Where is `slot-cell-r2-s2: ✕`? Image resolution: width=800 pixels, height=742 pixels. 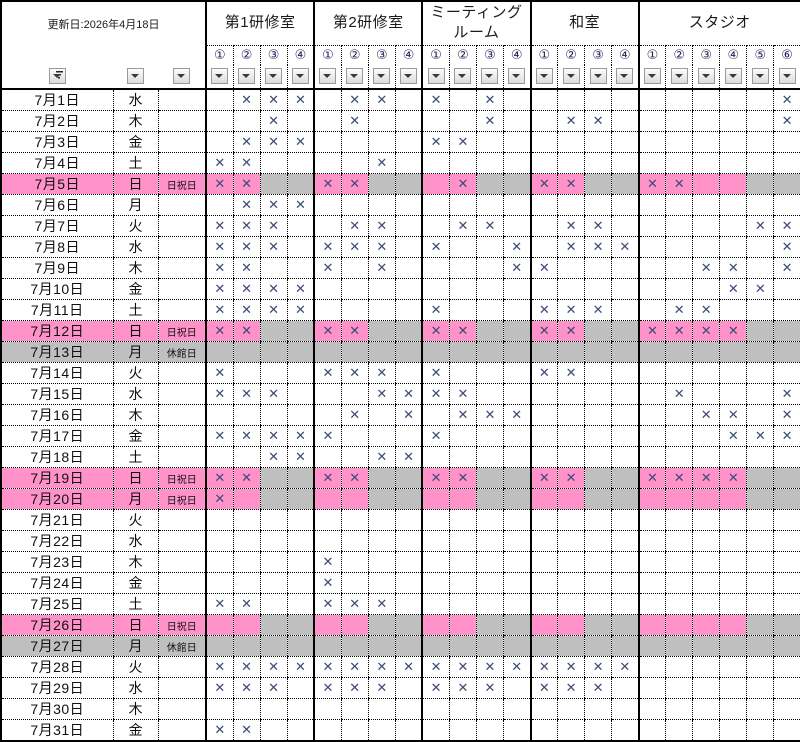
slot-cell-r2-s2: ✕ is located at coordinates (354, 667).